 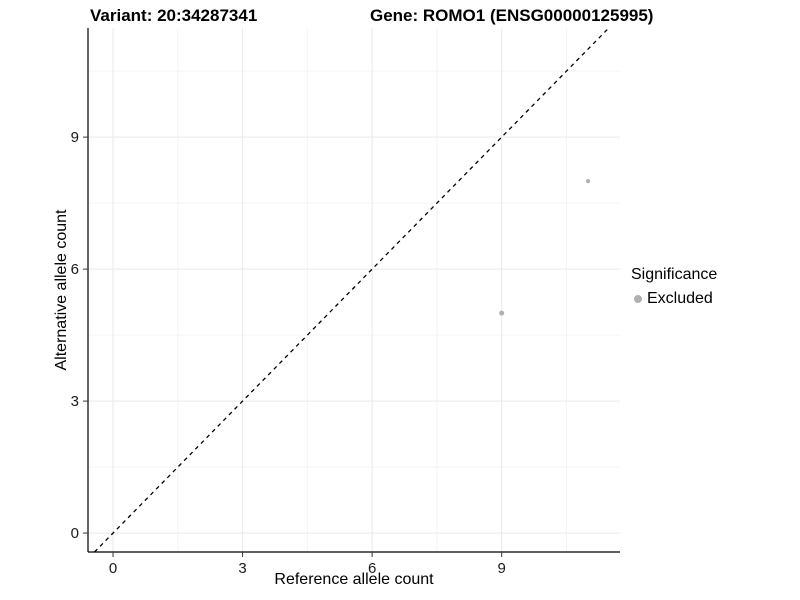 What do you see at coordinates (372, 568) in the screenshot?
I see `x-tick-label: 6` at bounding box center [372, 568].